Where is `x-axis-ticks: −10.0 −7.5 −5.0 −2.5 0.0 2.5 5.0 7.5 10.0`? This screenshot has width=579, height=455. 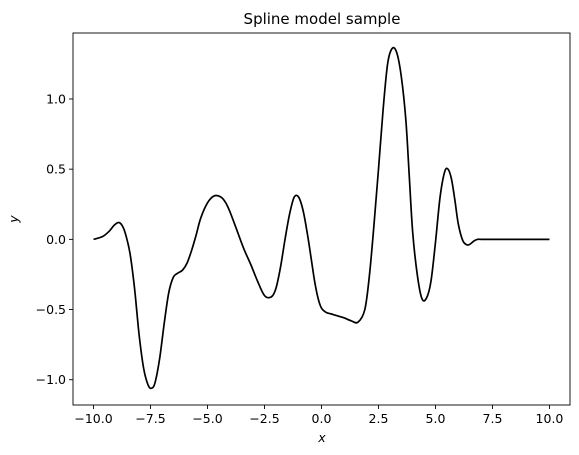 x-axis-ticks: −10.0 −7.5 −5.0 −2.5 0.0 2.5 5.0 7.5 10.0 is located at coordinates (318, 415).